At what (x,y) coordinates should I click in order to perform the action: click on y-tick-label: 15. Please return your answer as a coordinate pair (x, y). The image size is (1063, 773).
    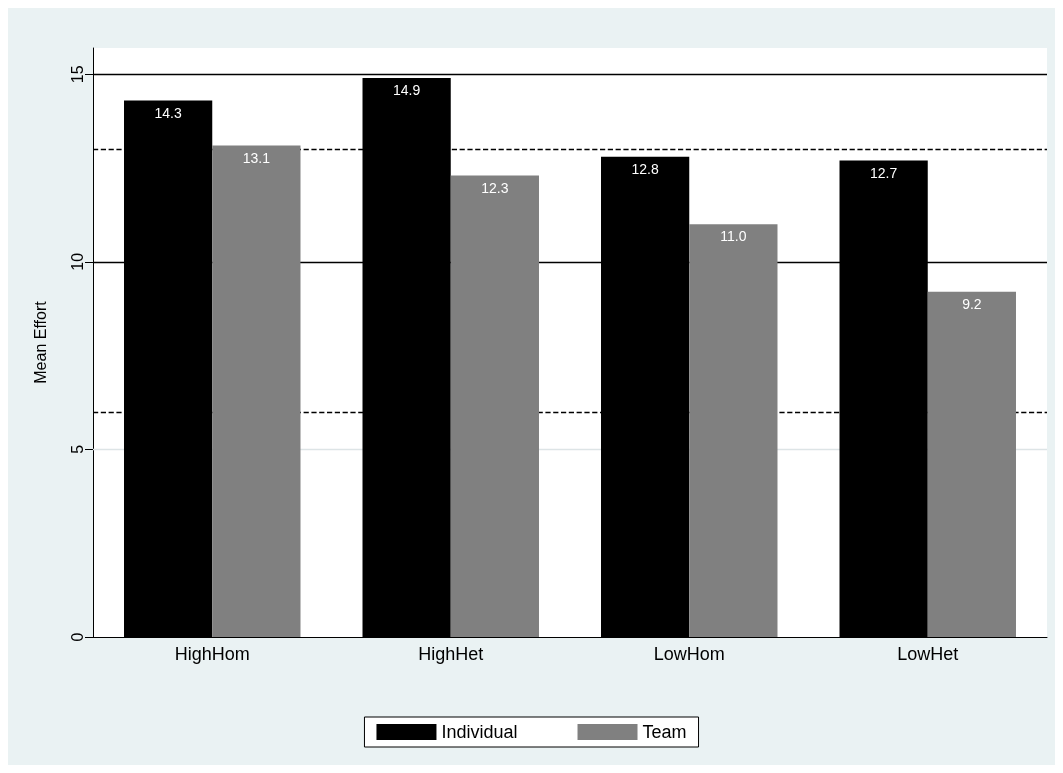
    Looking at the image, I should click on (77, 74).